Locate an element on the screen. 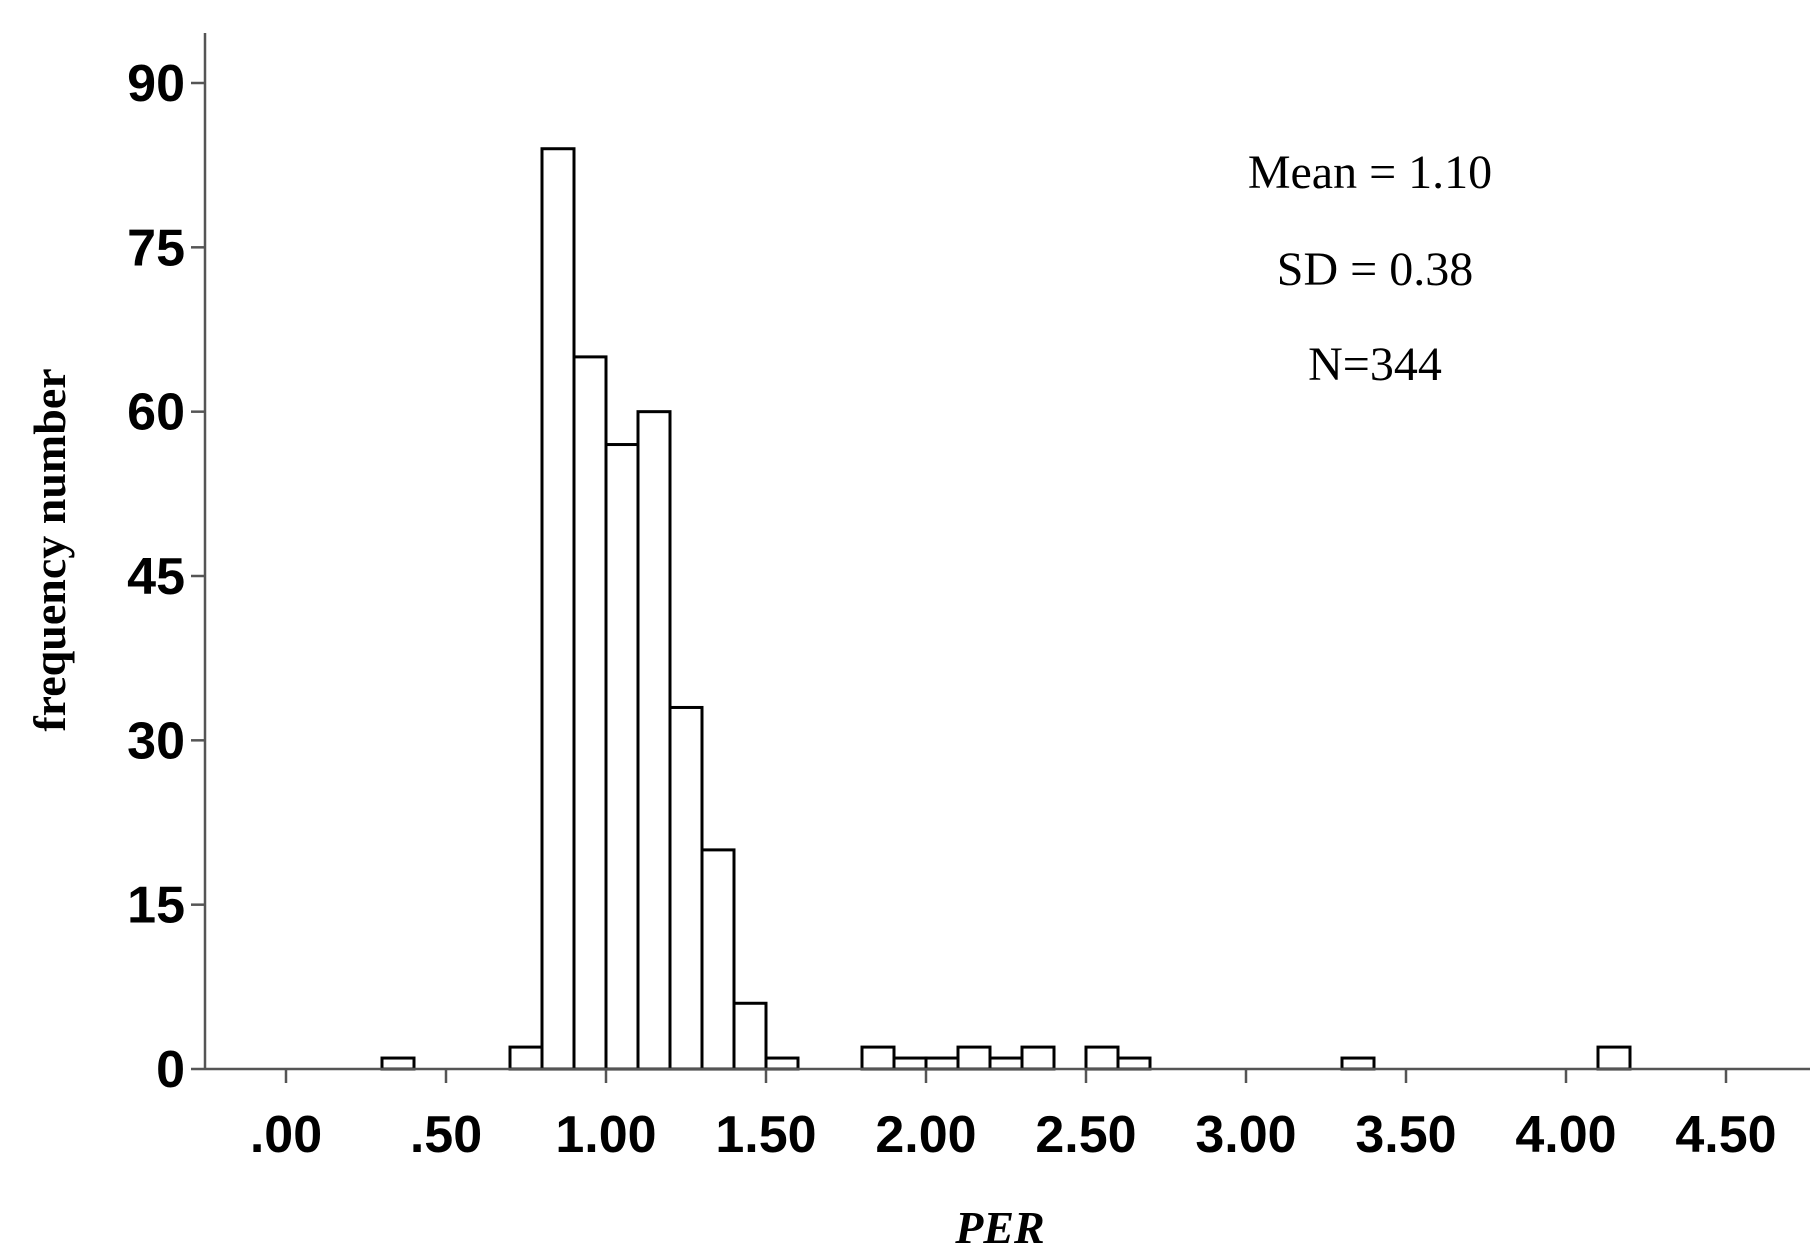 The image size is (1819, 1259). n-annotation: N=344 is located at coordinates (1375, 364).